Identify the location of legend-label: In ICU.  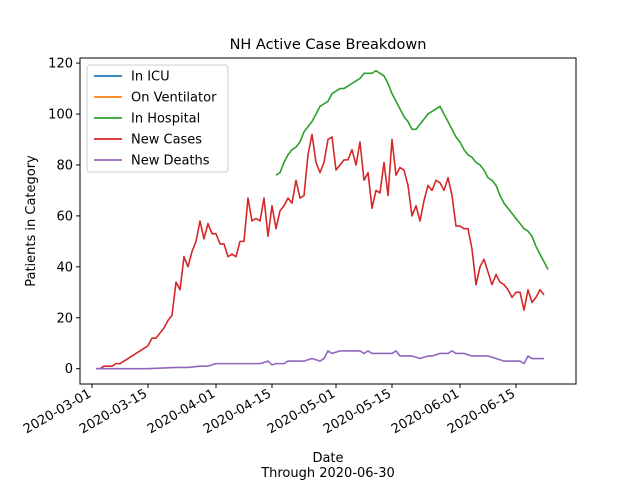
(150, 77).